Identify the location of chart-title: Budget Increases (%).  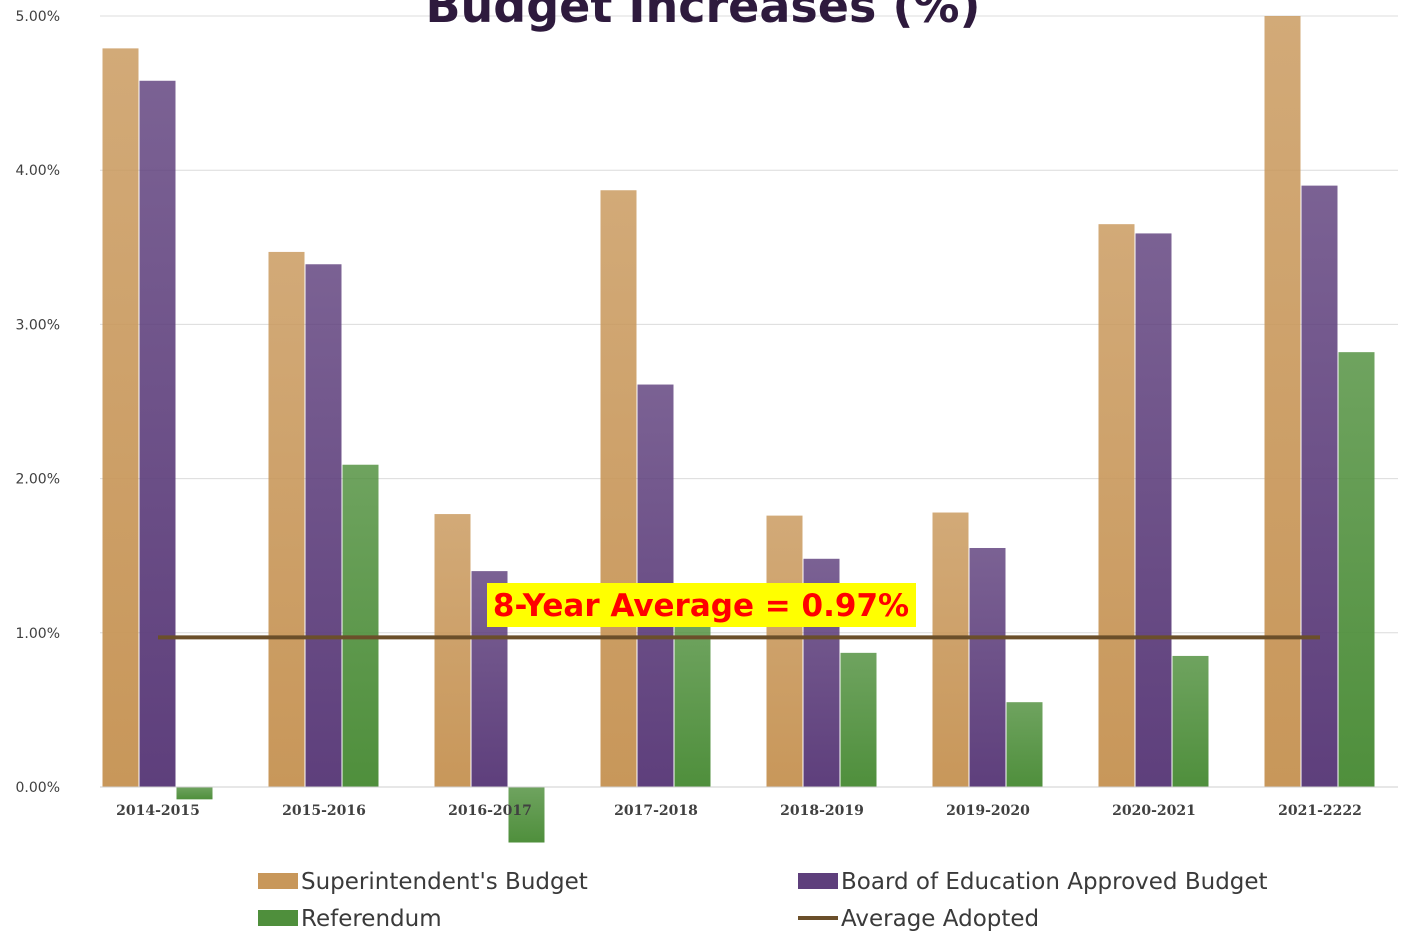
(702, 16).